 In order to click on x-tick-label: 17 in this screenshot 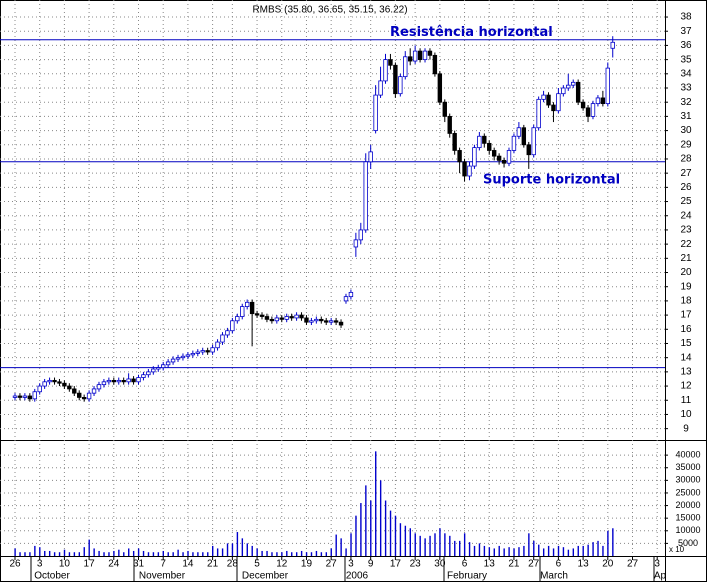, I will do `click(90, 564)`.